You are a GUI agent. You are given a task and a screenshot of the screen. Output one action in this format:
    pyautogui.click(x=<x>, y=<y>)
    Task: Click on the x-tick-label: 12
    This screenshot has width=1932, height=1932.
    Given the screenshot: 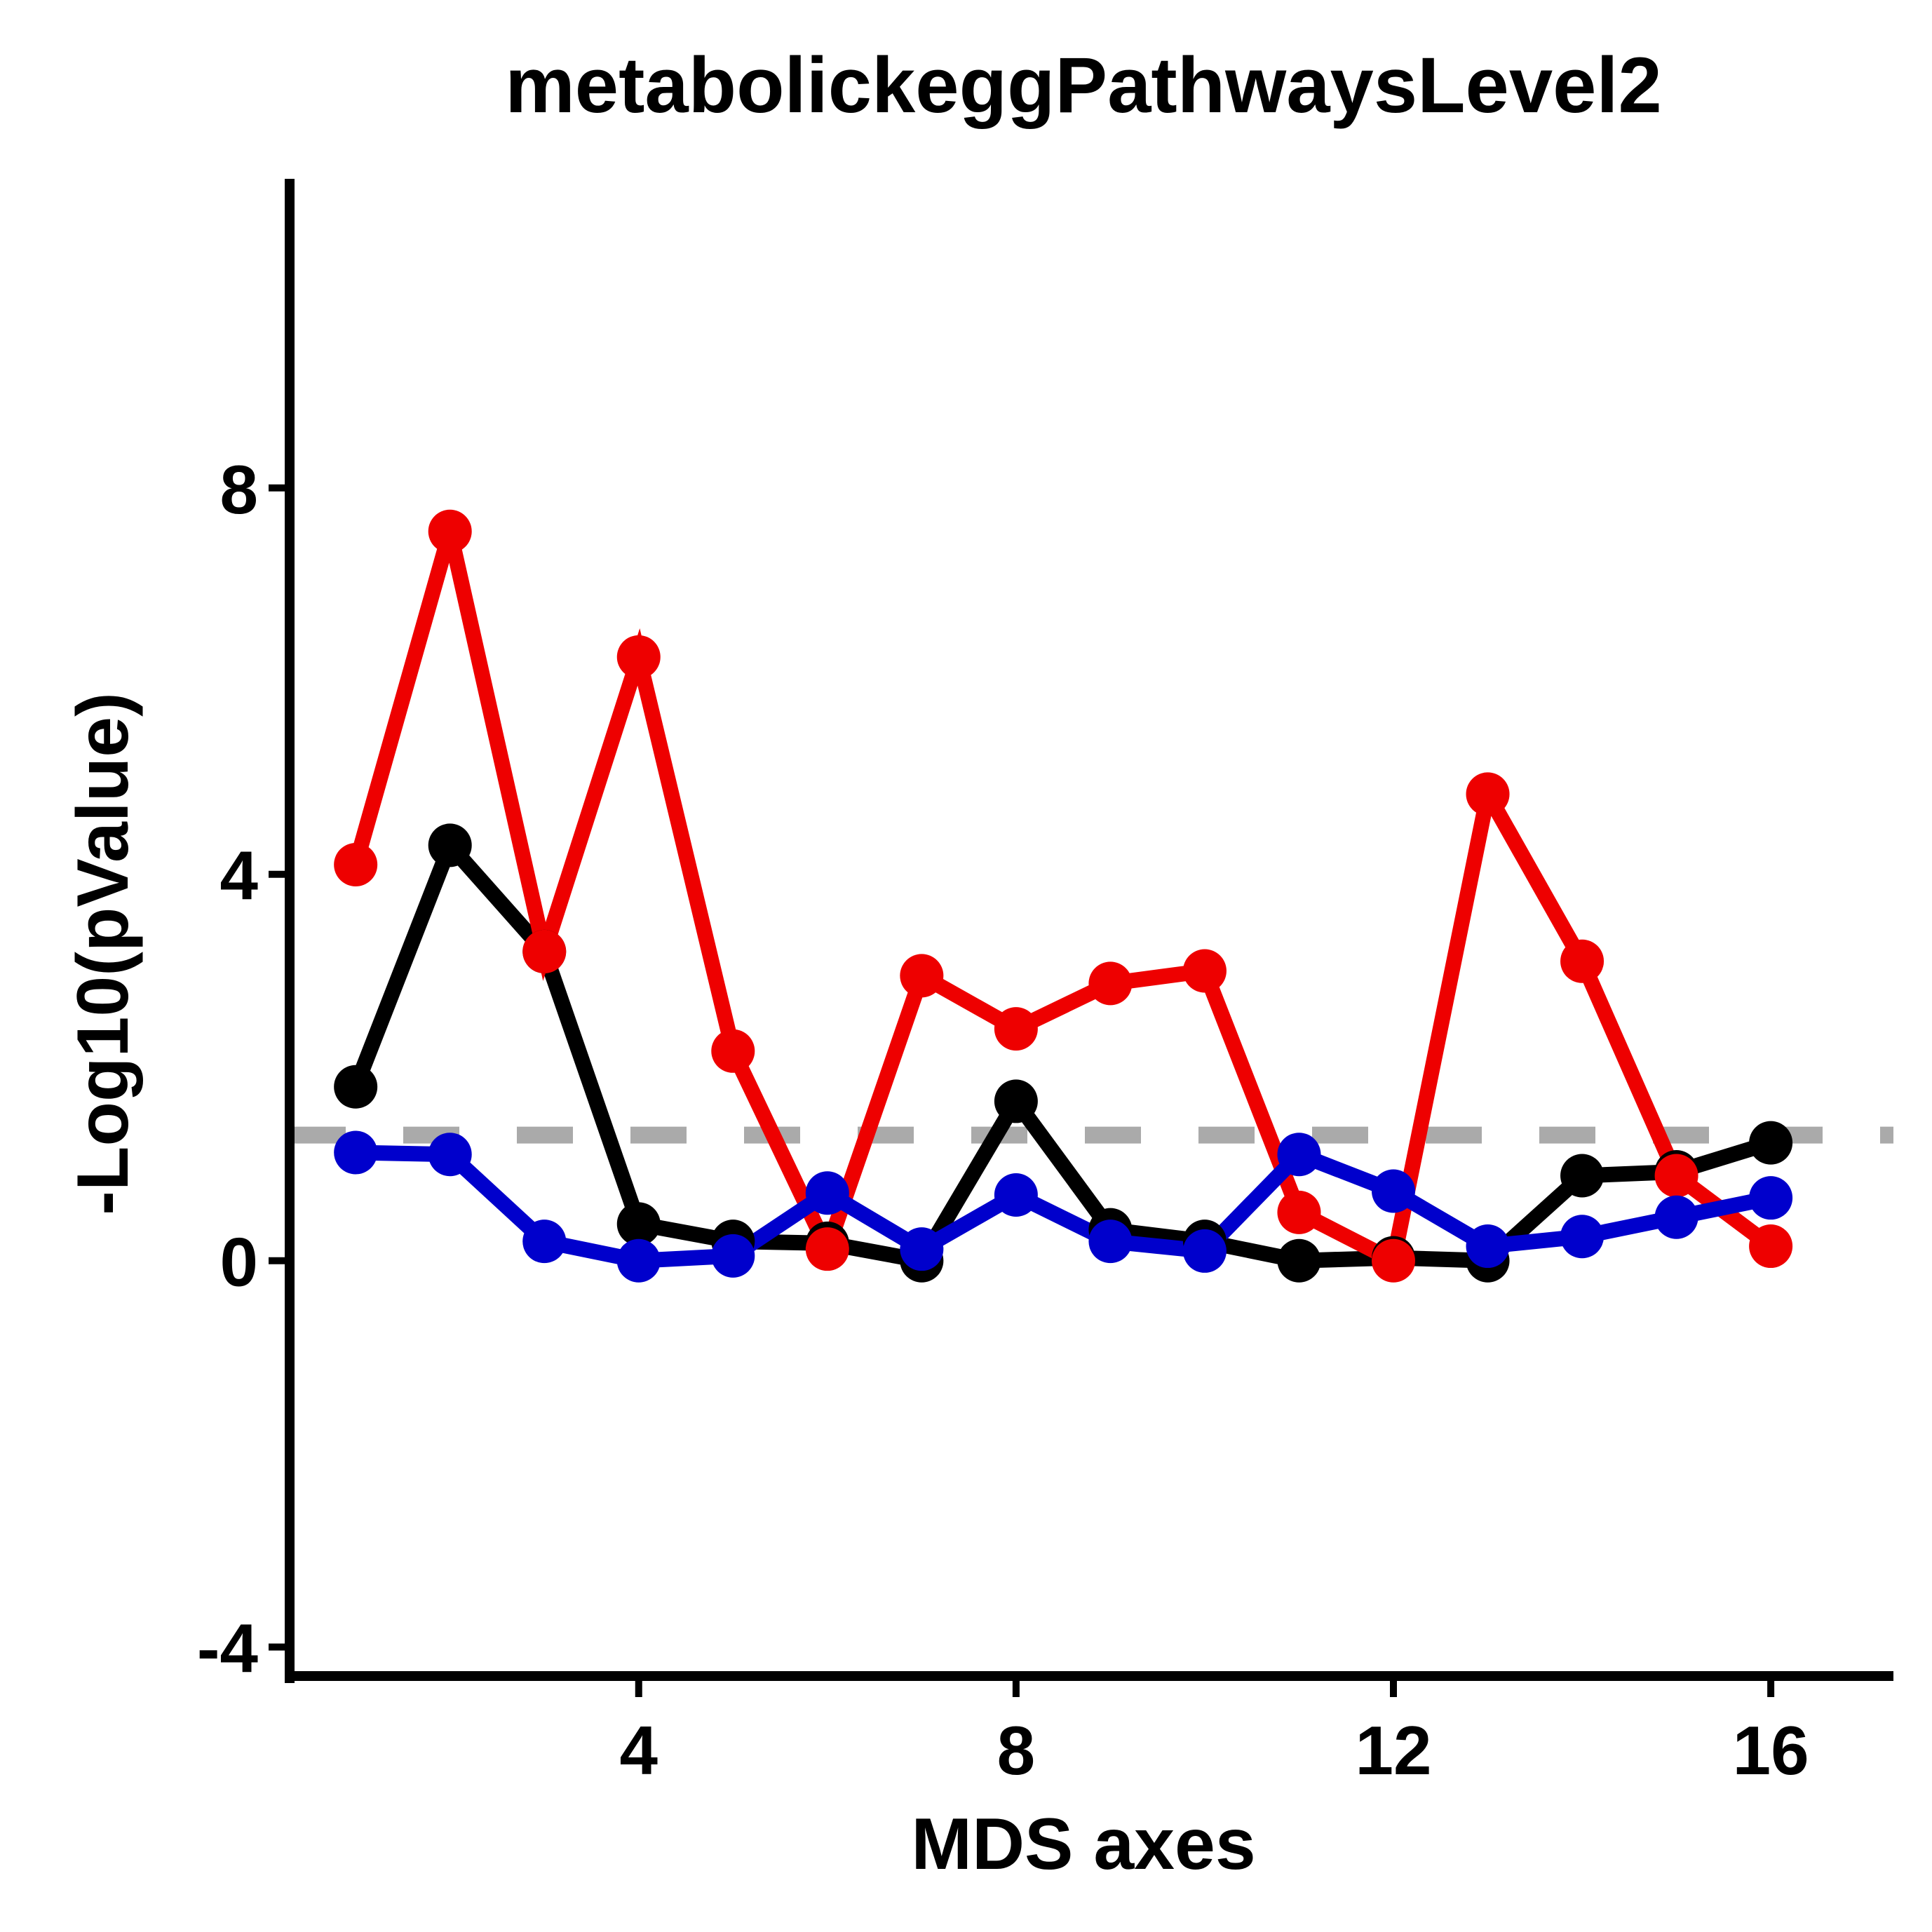 What is the action you would take?
    pyautogui.click(x=1393, y=1750)
    